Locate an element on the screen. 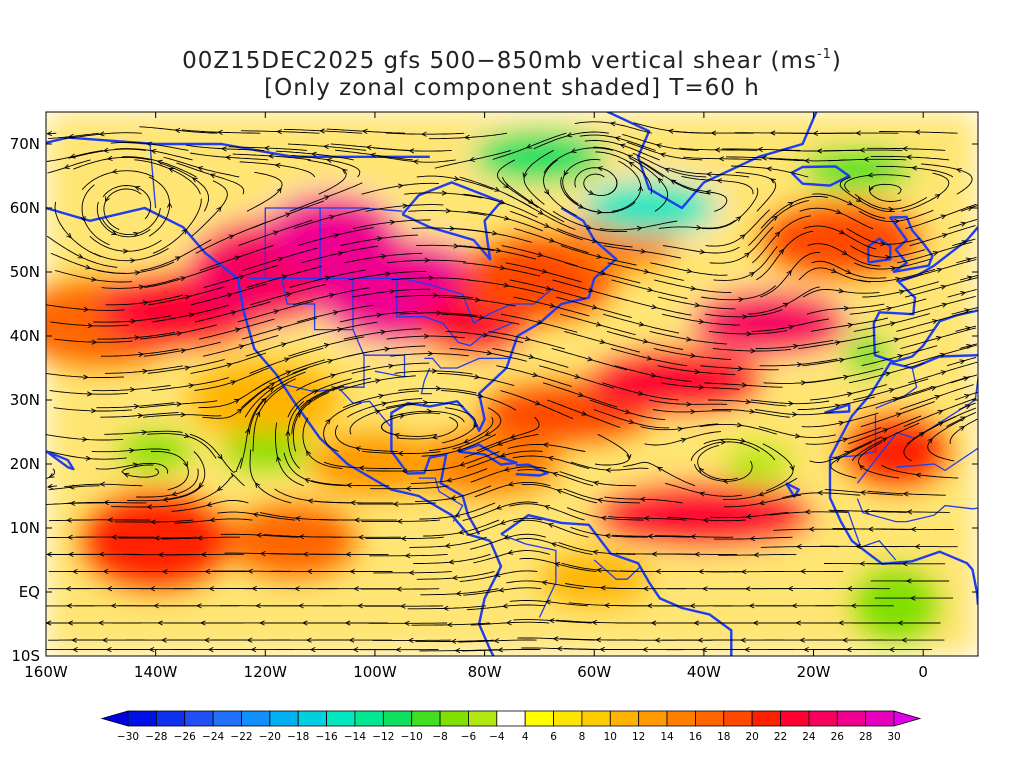 The height and width of the screenshot is (768, 1024). colorbar-label: 24 is located at coordinates (809, 737).